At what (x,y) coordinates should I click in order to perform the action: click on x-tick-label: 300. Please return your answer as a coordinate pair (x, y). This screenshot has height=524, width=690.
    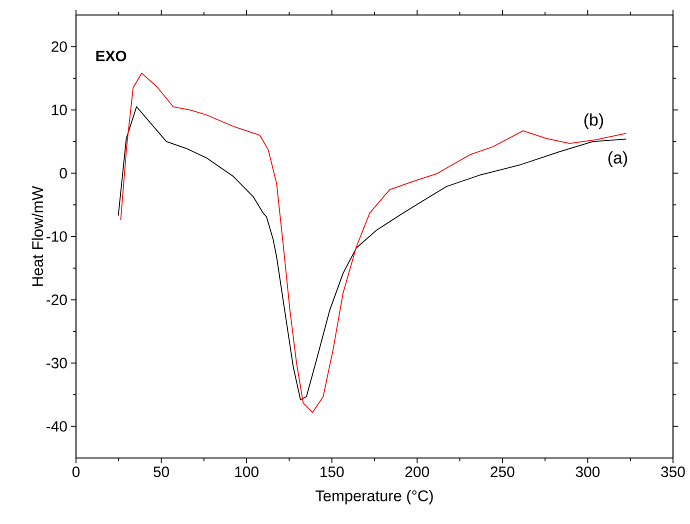
    Looking at the image, I should click on (588, 472).